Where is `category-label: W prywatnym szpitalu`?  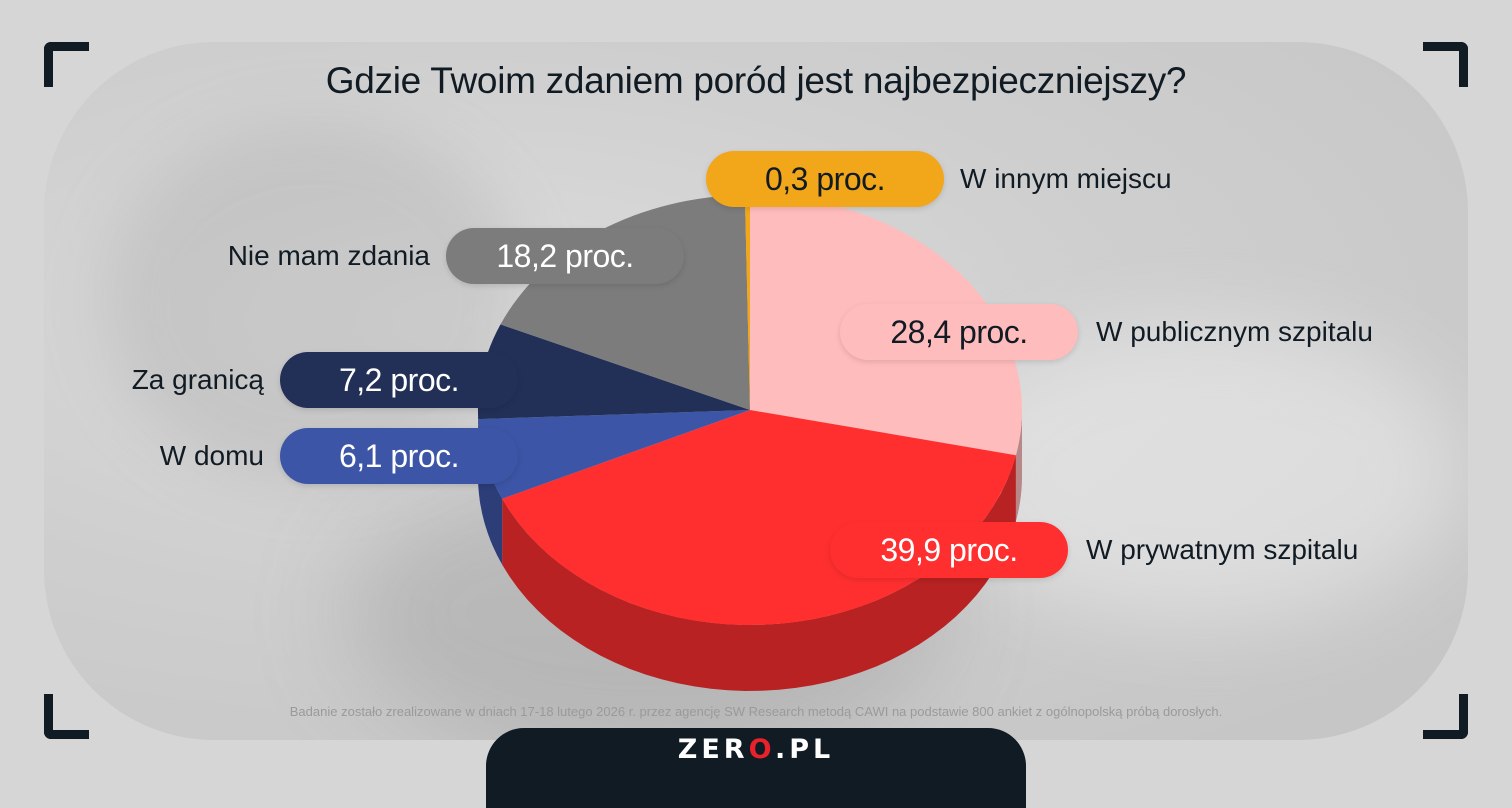
category-label: W prywatnym szpitalu is located at coordinates (1222, 550).